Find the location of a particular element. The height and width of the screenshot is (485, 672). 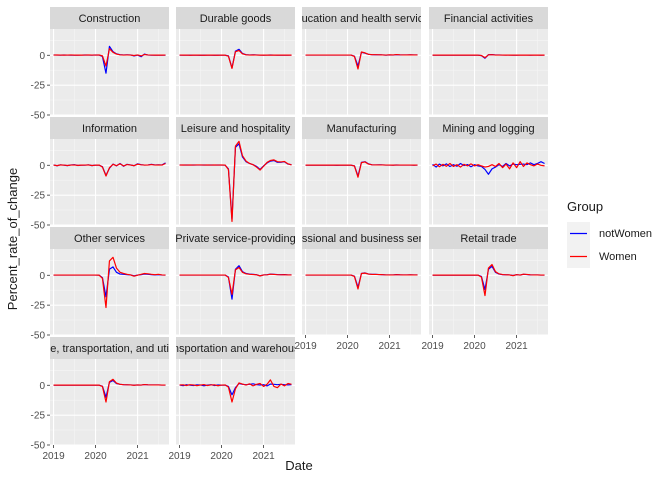

facet-title: Mining and logging is located at coordinates (488, 129).